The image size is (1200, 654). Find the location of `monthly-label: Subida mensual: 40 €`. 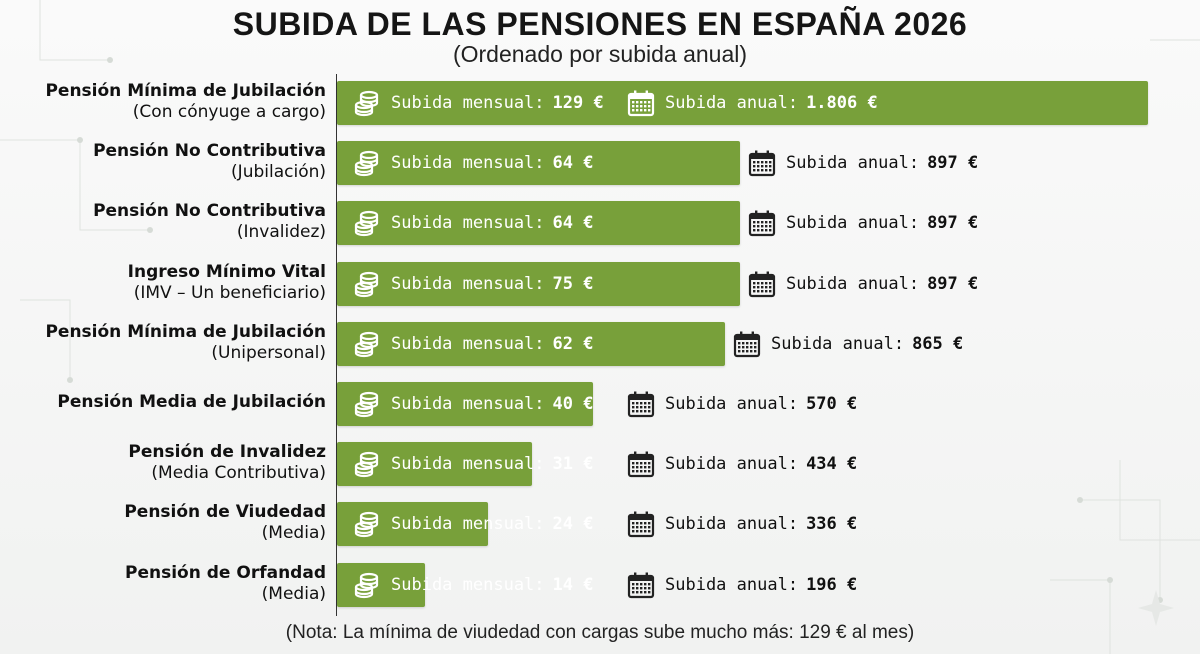

monthly-label: Subida mensual: 40 € is located at coordinates (473, 404).